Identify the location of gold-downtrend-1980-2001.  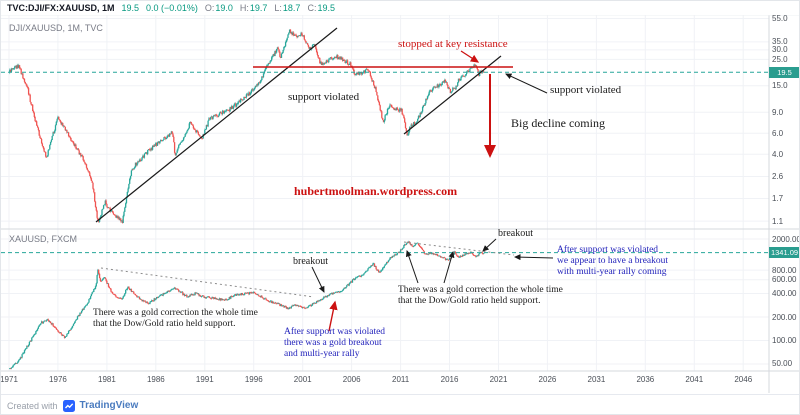
(207, 282).